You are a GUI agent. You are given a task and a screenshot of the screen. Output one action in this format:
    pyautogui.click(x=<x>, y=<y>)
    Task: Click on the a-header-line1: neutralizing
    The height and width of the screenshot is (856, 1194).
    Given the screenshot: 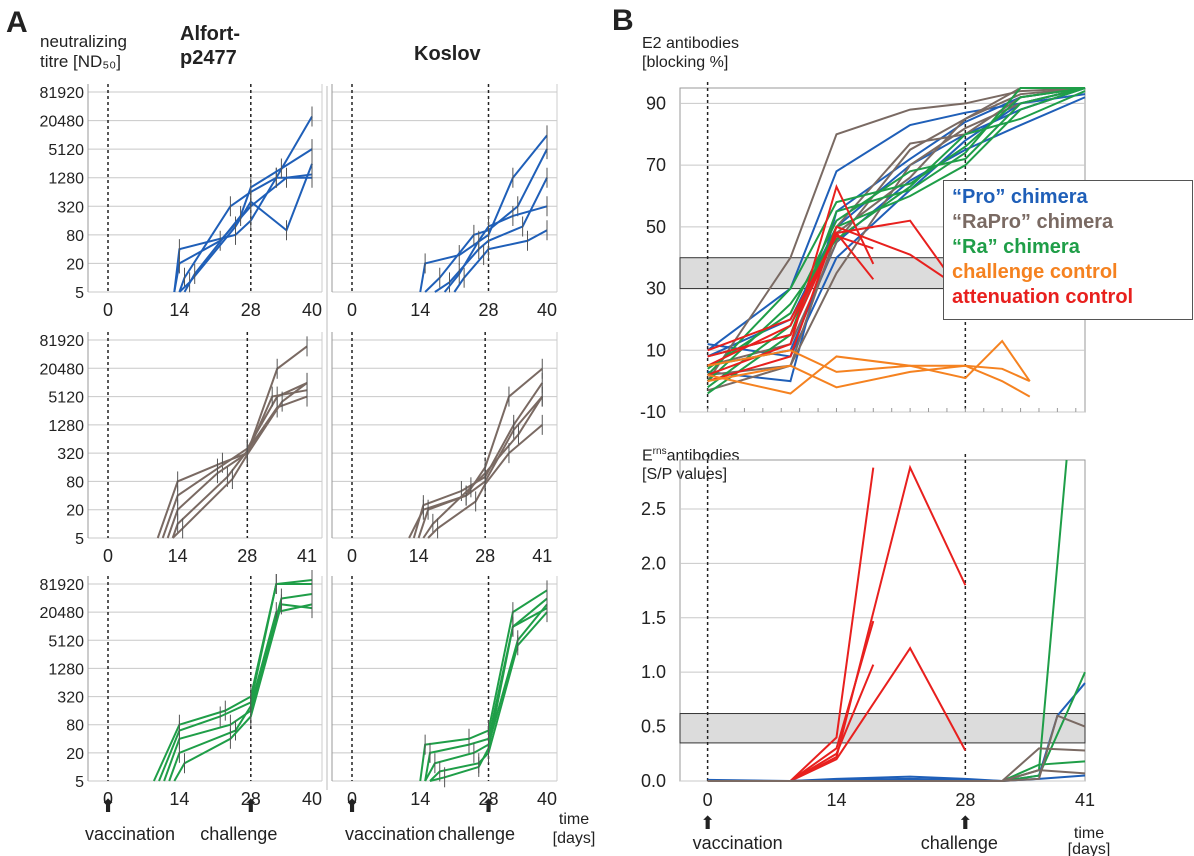 What is the action you would take?
    pyautogui.click(x=83, y=41)
    